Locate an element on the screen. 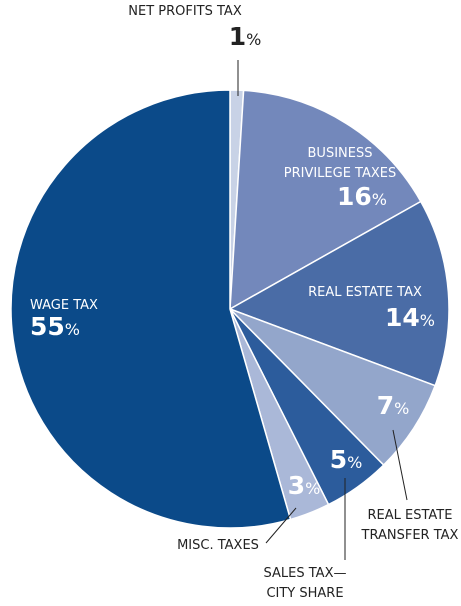  slice-label: SALES TAX— CITY SHARE is located at coordinates (305, 583).